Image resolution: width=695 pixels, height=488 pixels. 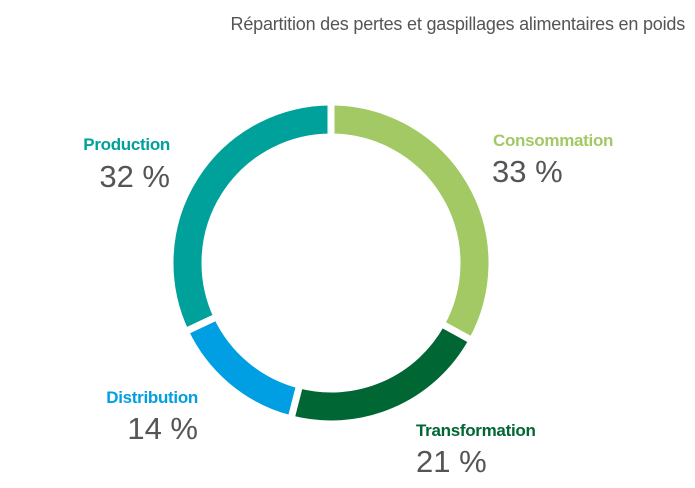 What do you see at coordinates (126, 144) in the screenshot?
I see `label-production: Production` at bounding box center [126, 144].